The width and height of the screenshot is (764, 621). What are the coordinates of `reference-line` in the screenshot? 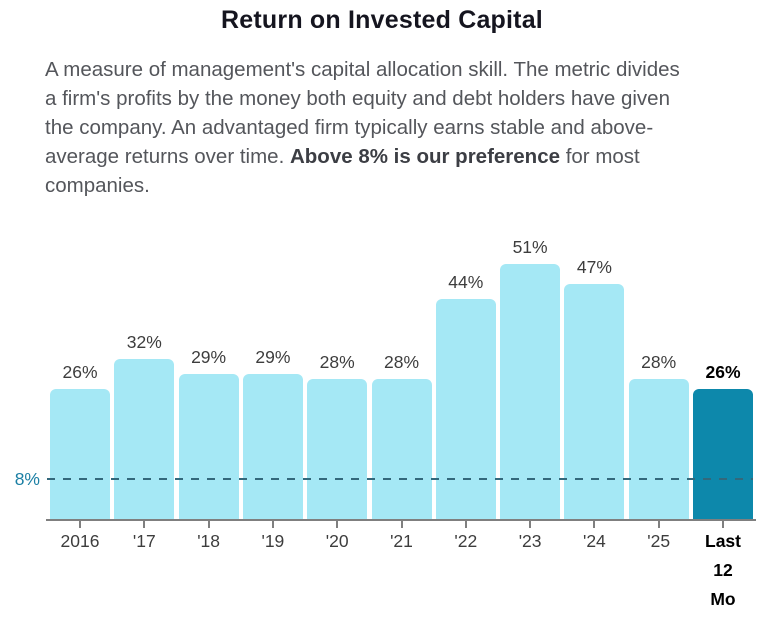 It's located at (400, 479).